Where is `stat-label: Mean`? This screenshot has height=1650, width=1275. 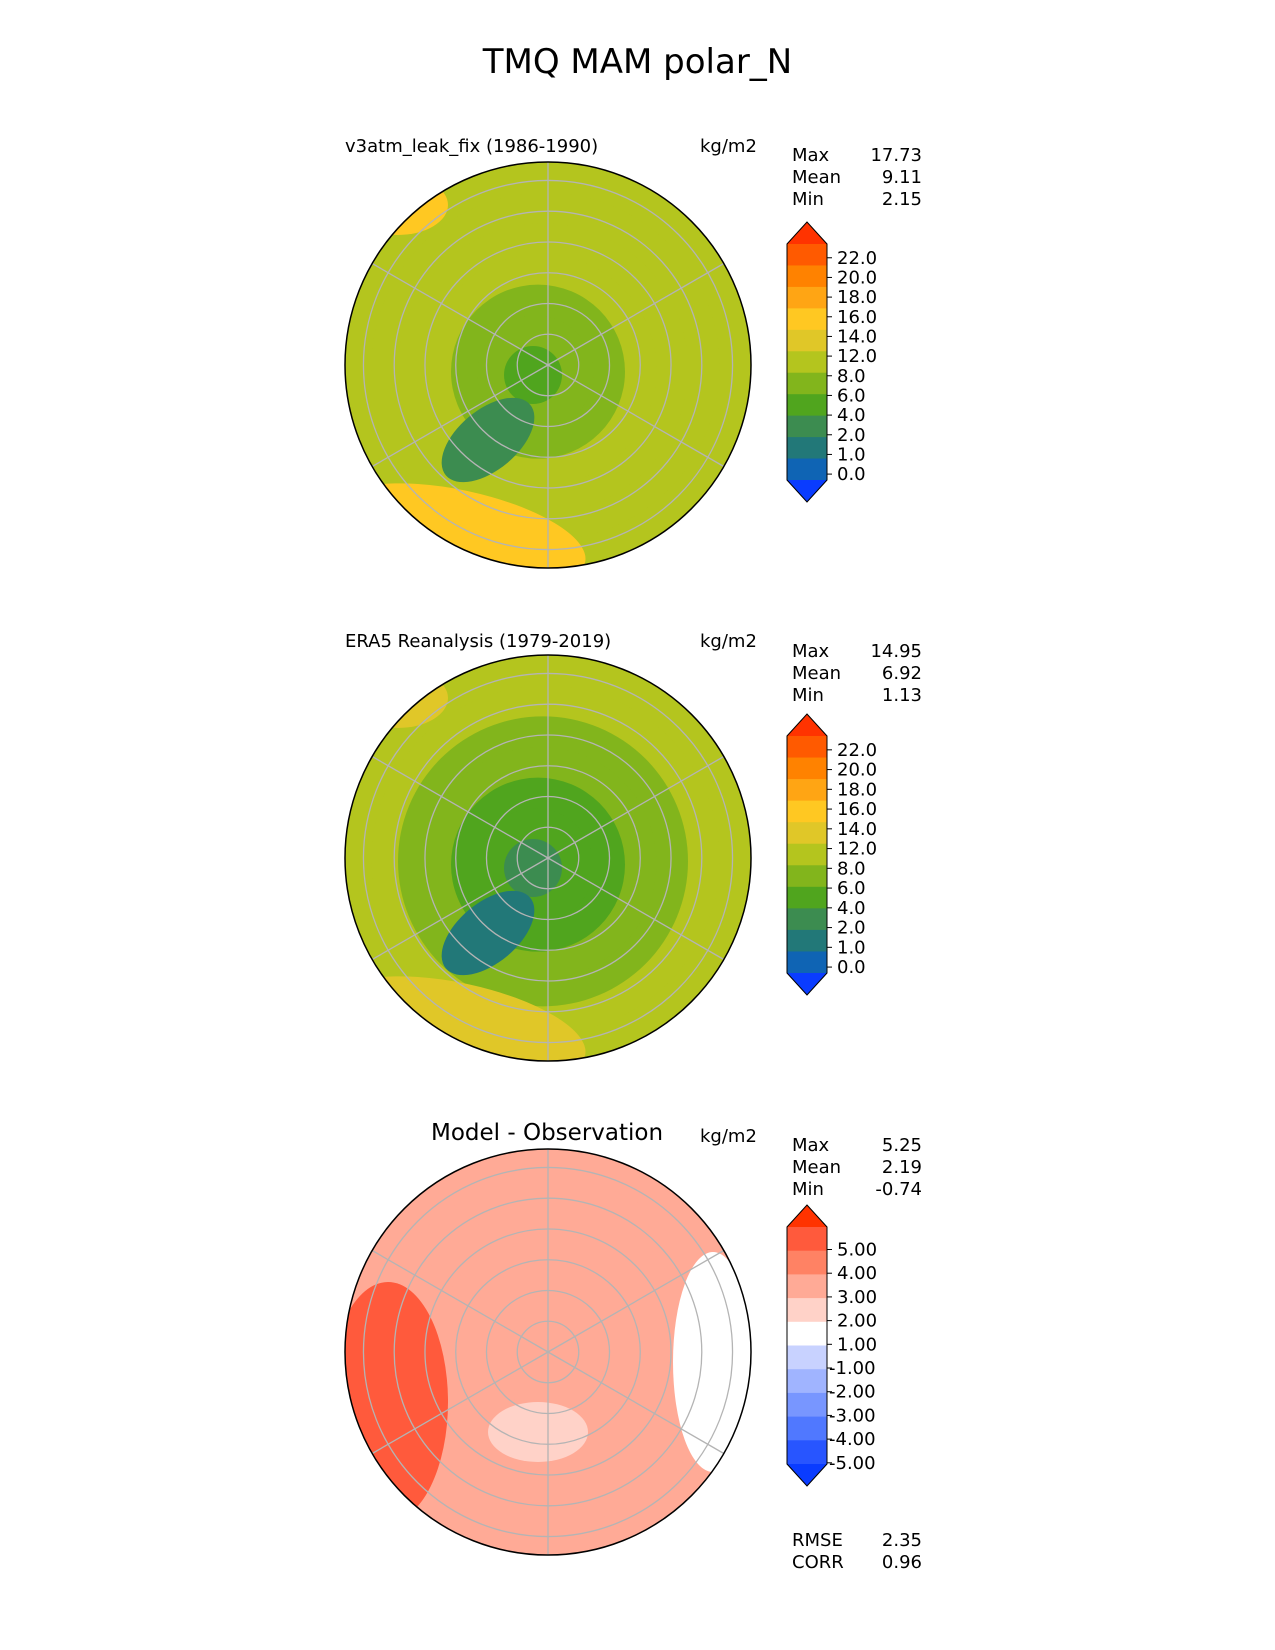 stat-label: Mean is located at coordinates (817, 1167).